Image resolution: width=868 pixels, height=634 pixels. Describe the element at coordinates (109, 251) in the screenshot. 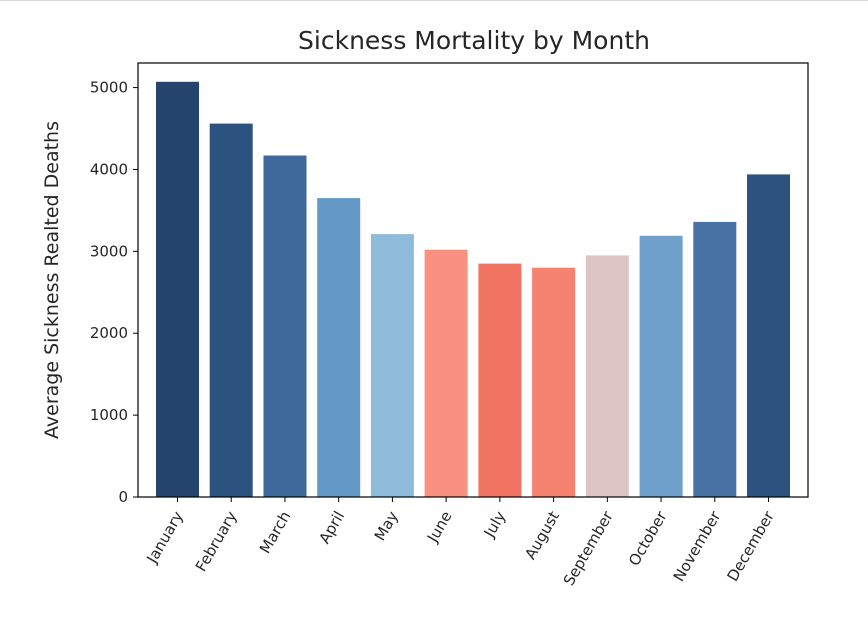

I see `y-tick-label: 3000` at that location.